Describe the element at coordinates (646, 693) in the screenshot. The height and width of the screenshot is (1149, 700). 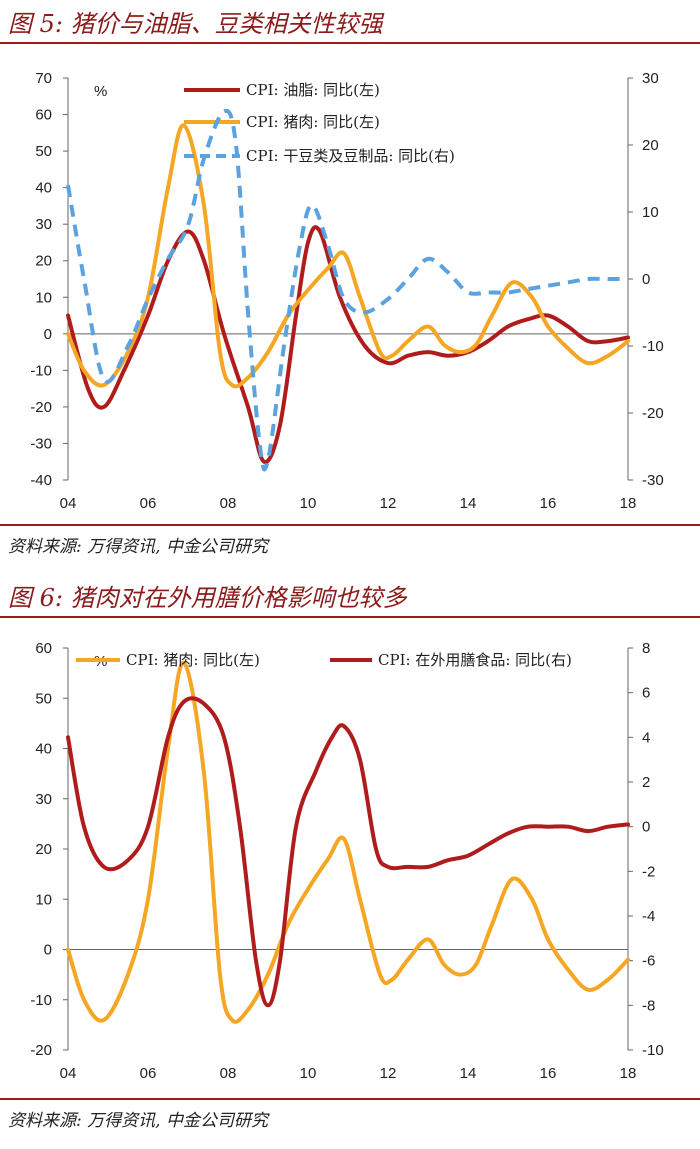
I see `right-tick-label: 6` at that location.